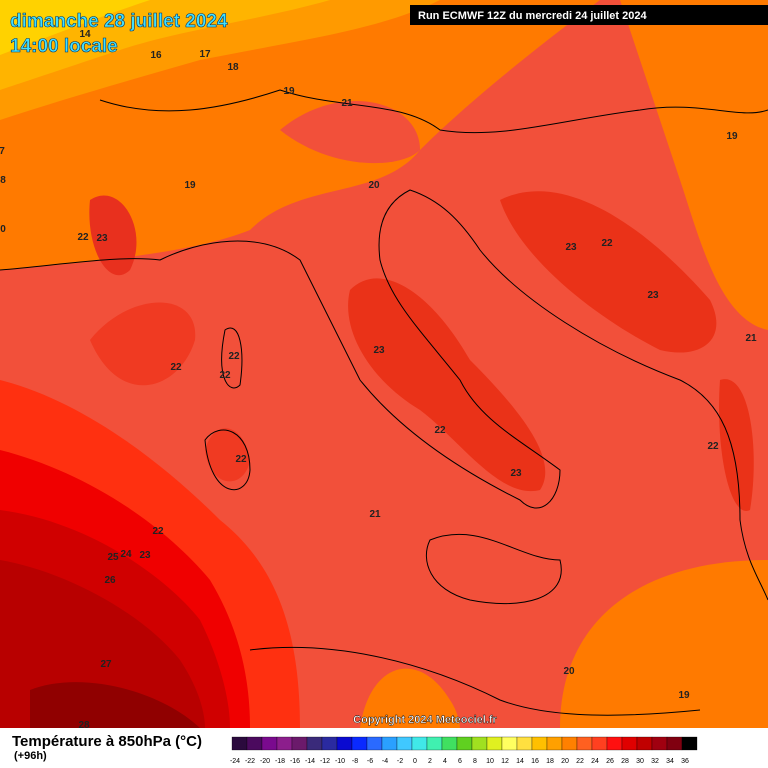 This screenshot has width=768, height=768. Describe the element at coordinates (3, 229) in the screenshot. I see `contour-label: 0` at that location.